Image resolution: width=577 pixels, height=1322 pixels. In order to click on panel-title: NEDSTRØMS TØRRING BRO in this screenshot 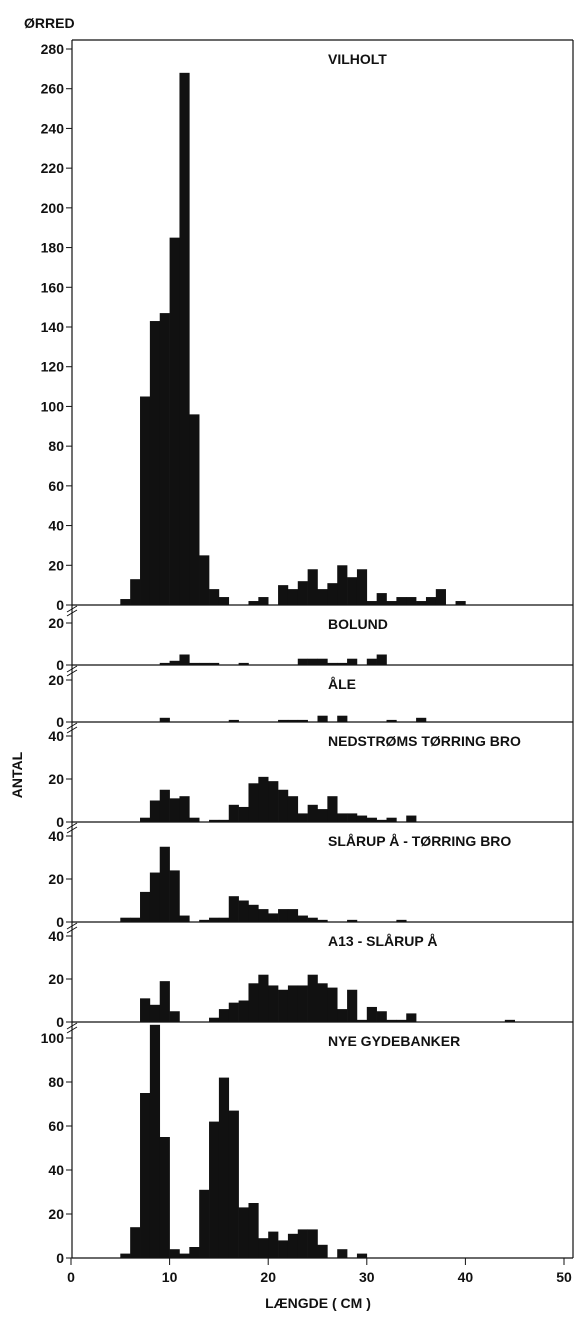, I will do `click(424, 741)`.